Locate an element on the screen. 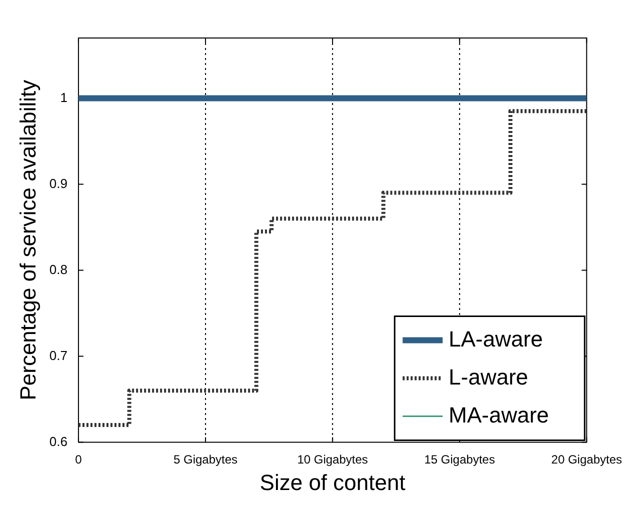  legend-label: L-aware is located at coordinates (488, 377).